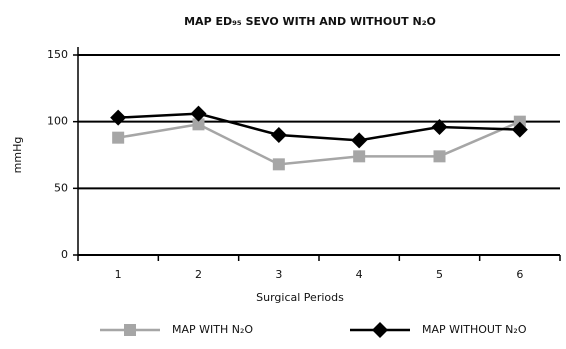  I want to click on x-tick-label: 2, so click(198, 274).